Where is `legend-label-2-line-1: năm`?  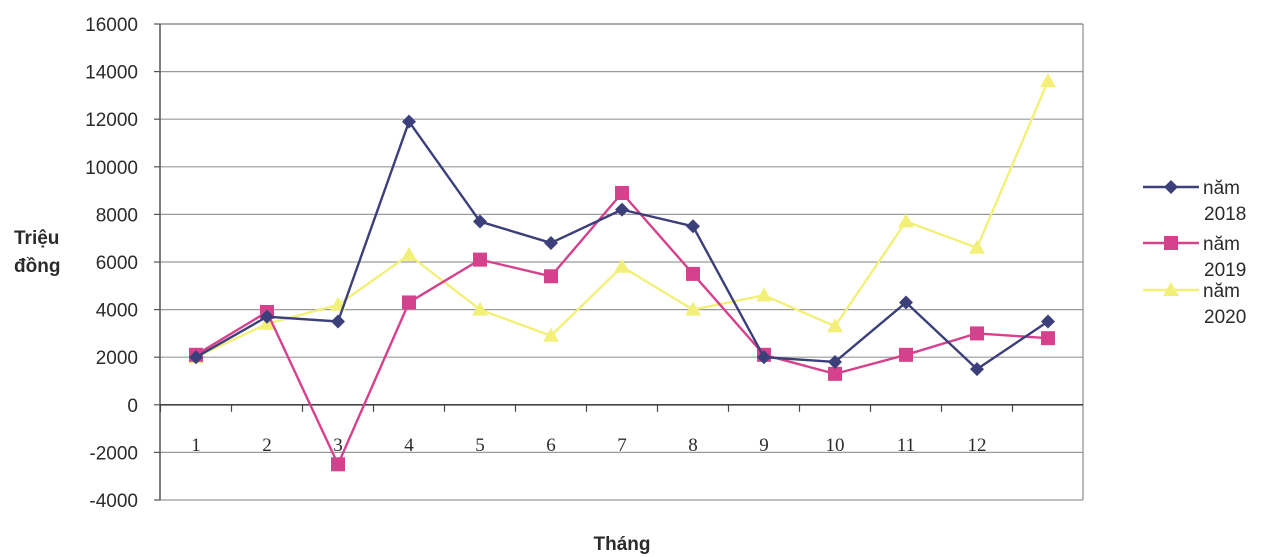
legend-label-2-line-1: năm is located at coordinates (1221, 291).